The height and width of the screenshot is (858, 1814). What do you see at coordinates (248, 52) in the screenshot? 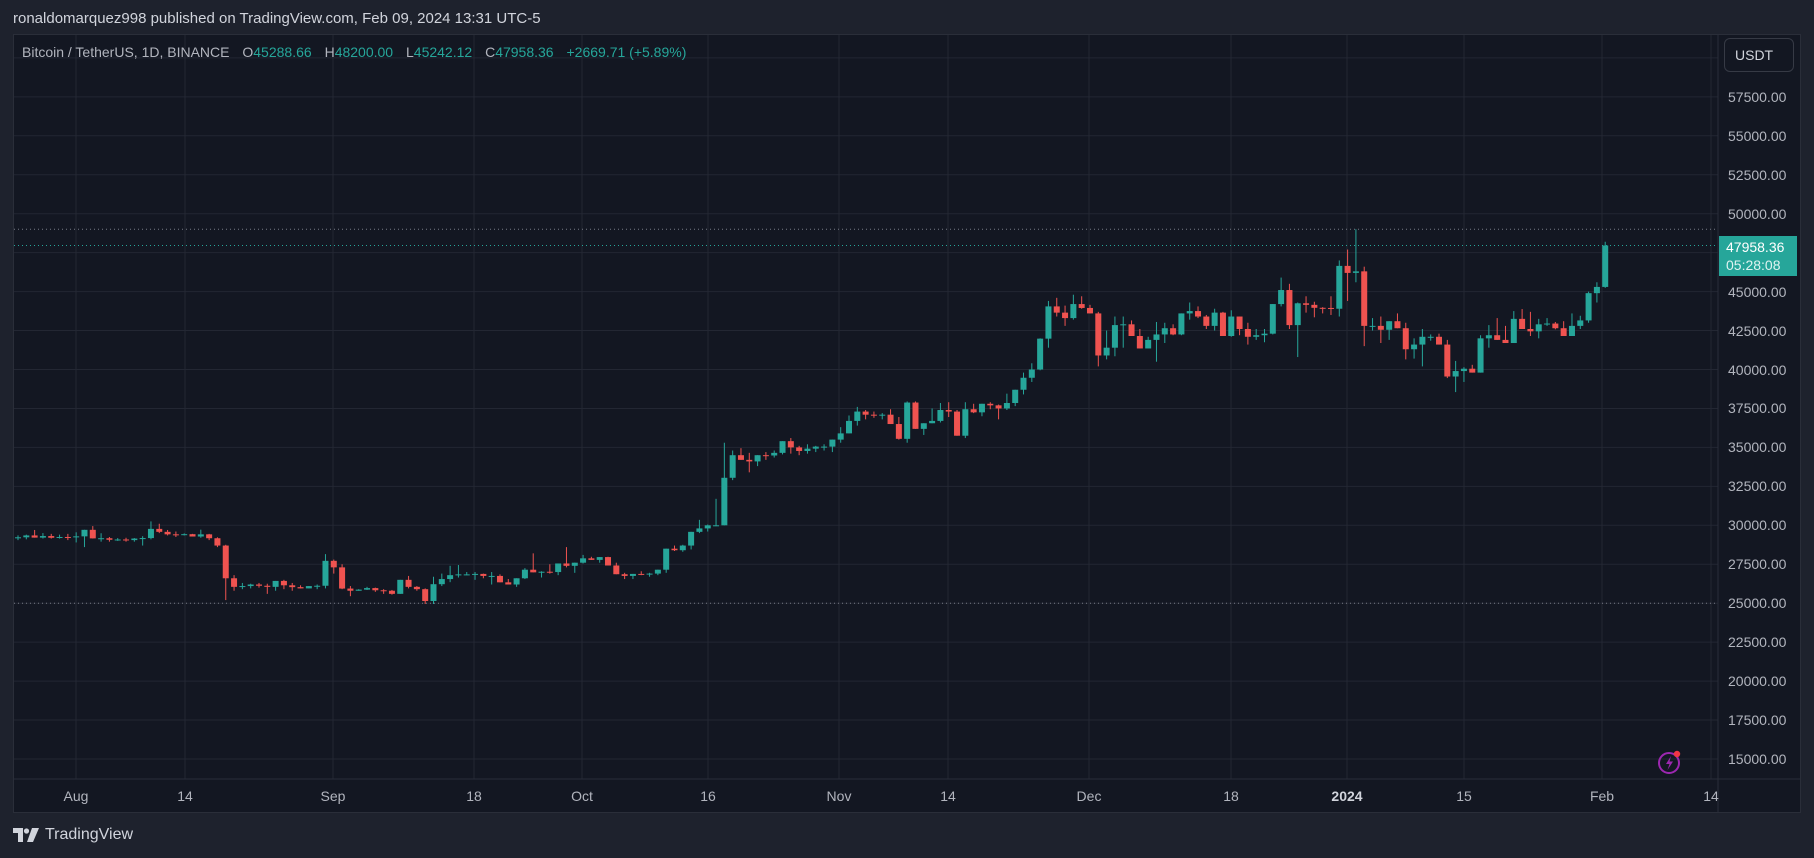
I see `open-label: O` at bounding box center [248, 52].